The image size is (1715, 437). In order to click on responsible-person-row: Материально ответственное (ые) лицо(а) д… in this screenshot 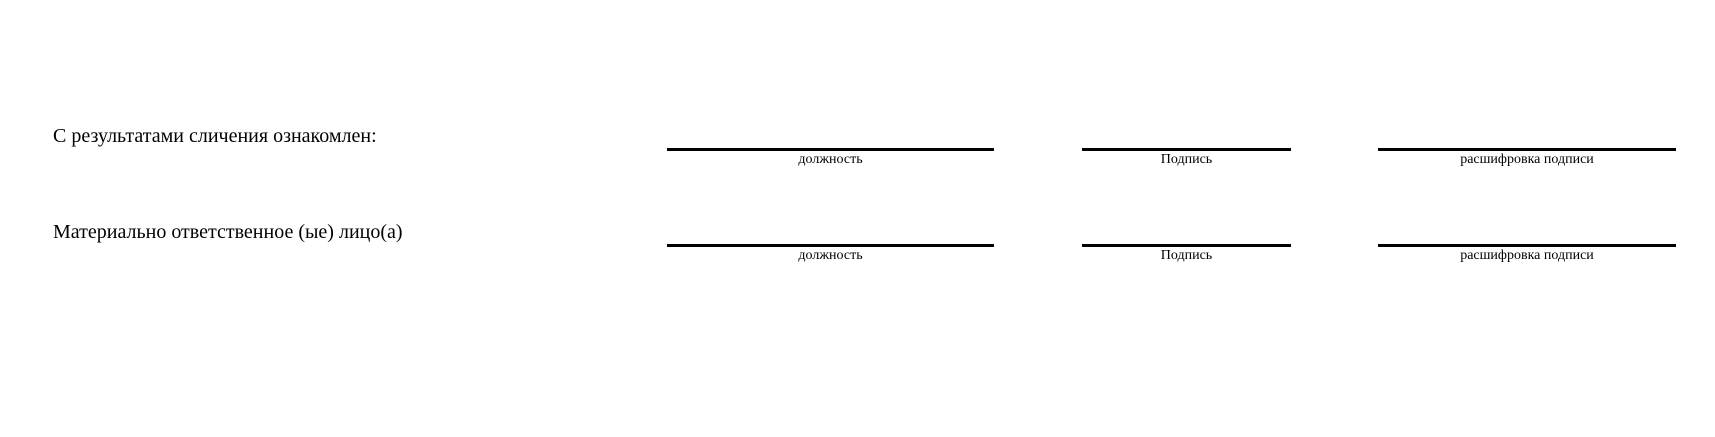, I will do `click(857, 245)`.